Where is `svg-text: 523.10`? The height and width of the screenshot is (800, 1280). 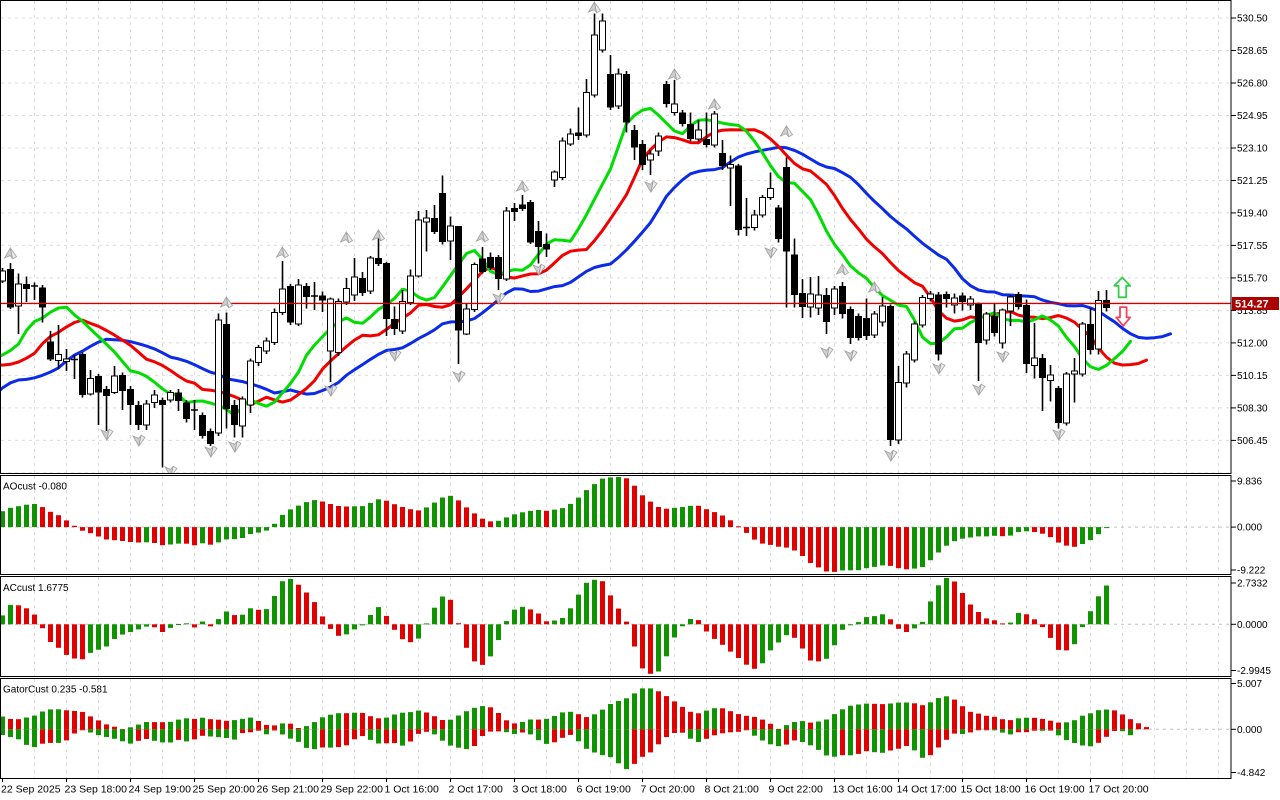
svg-text: 523.10 is located at coordinates (1252, 149).